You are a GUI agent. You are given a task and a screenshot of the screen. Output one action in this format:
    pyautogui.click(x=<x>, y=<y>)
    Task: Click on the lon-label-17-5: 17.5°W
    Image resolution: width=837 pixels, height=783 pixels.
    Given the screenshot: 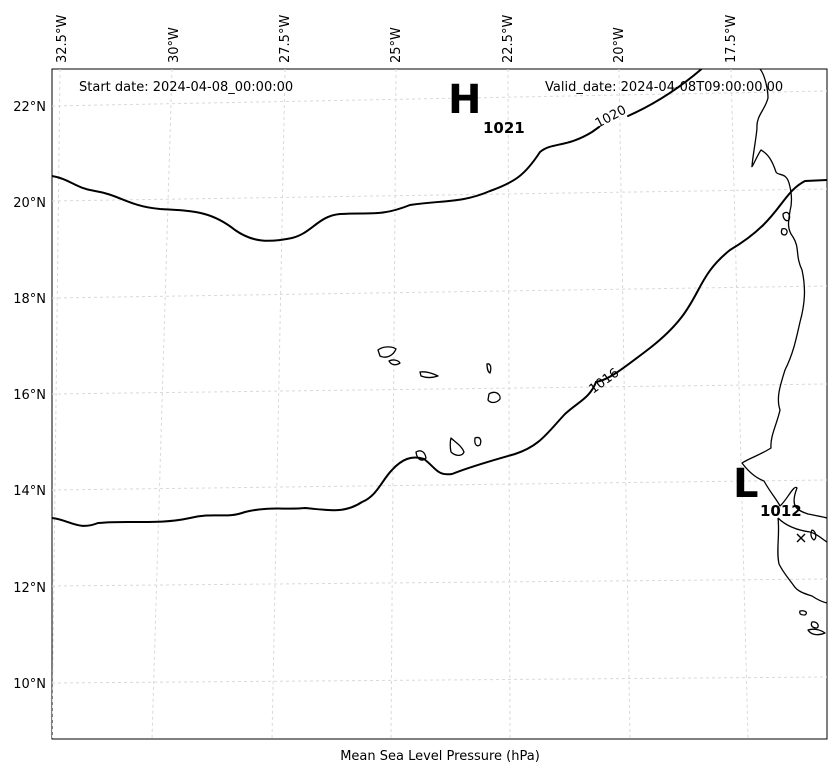 What is the action you would take?
    pyautogui.click(x=731, y=39)
    